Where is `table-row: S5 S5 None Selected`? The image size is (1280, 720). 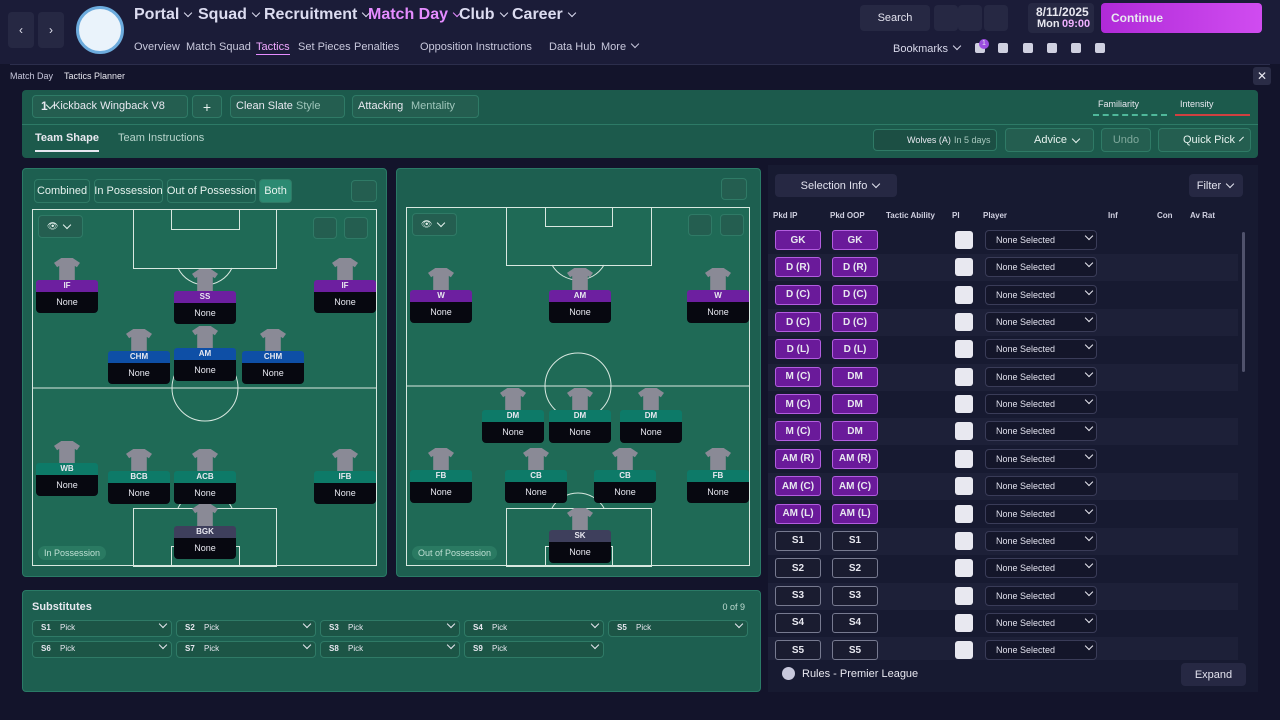 table-row: S5 S5 None Selected is located at coordinates (1003, 648).